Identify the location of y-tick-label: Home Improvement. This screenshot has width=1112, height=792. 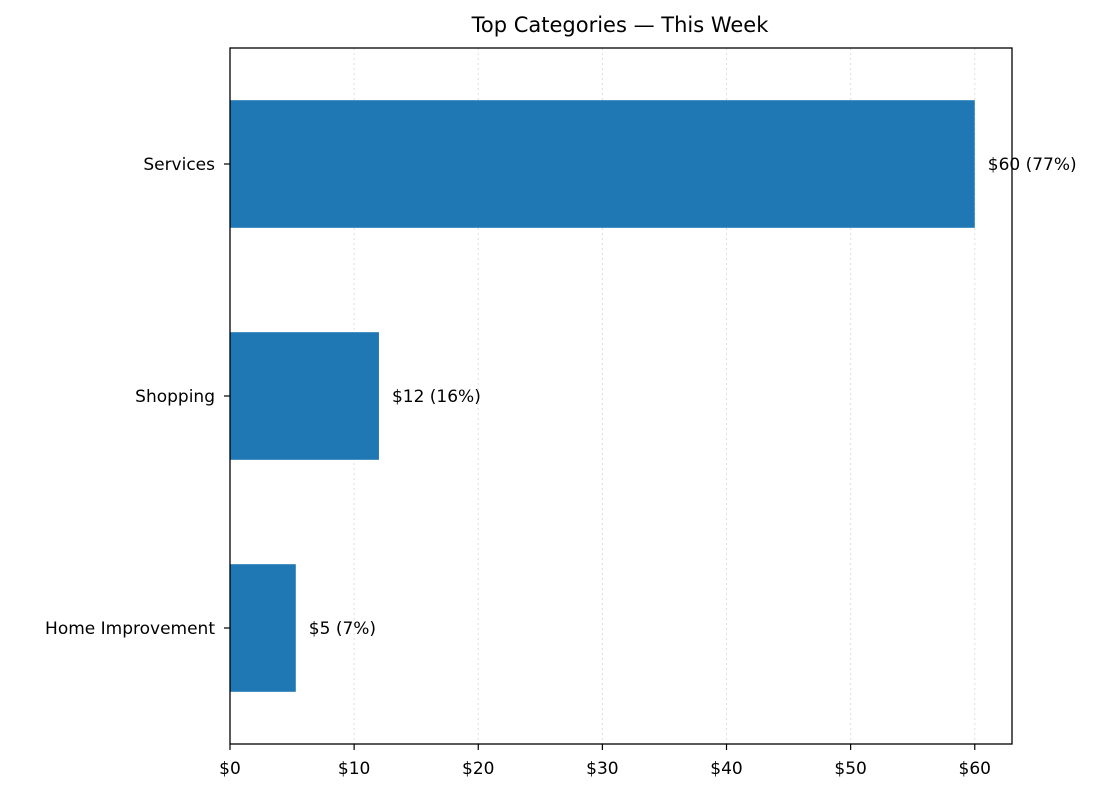
(130, 629).